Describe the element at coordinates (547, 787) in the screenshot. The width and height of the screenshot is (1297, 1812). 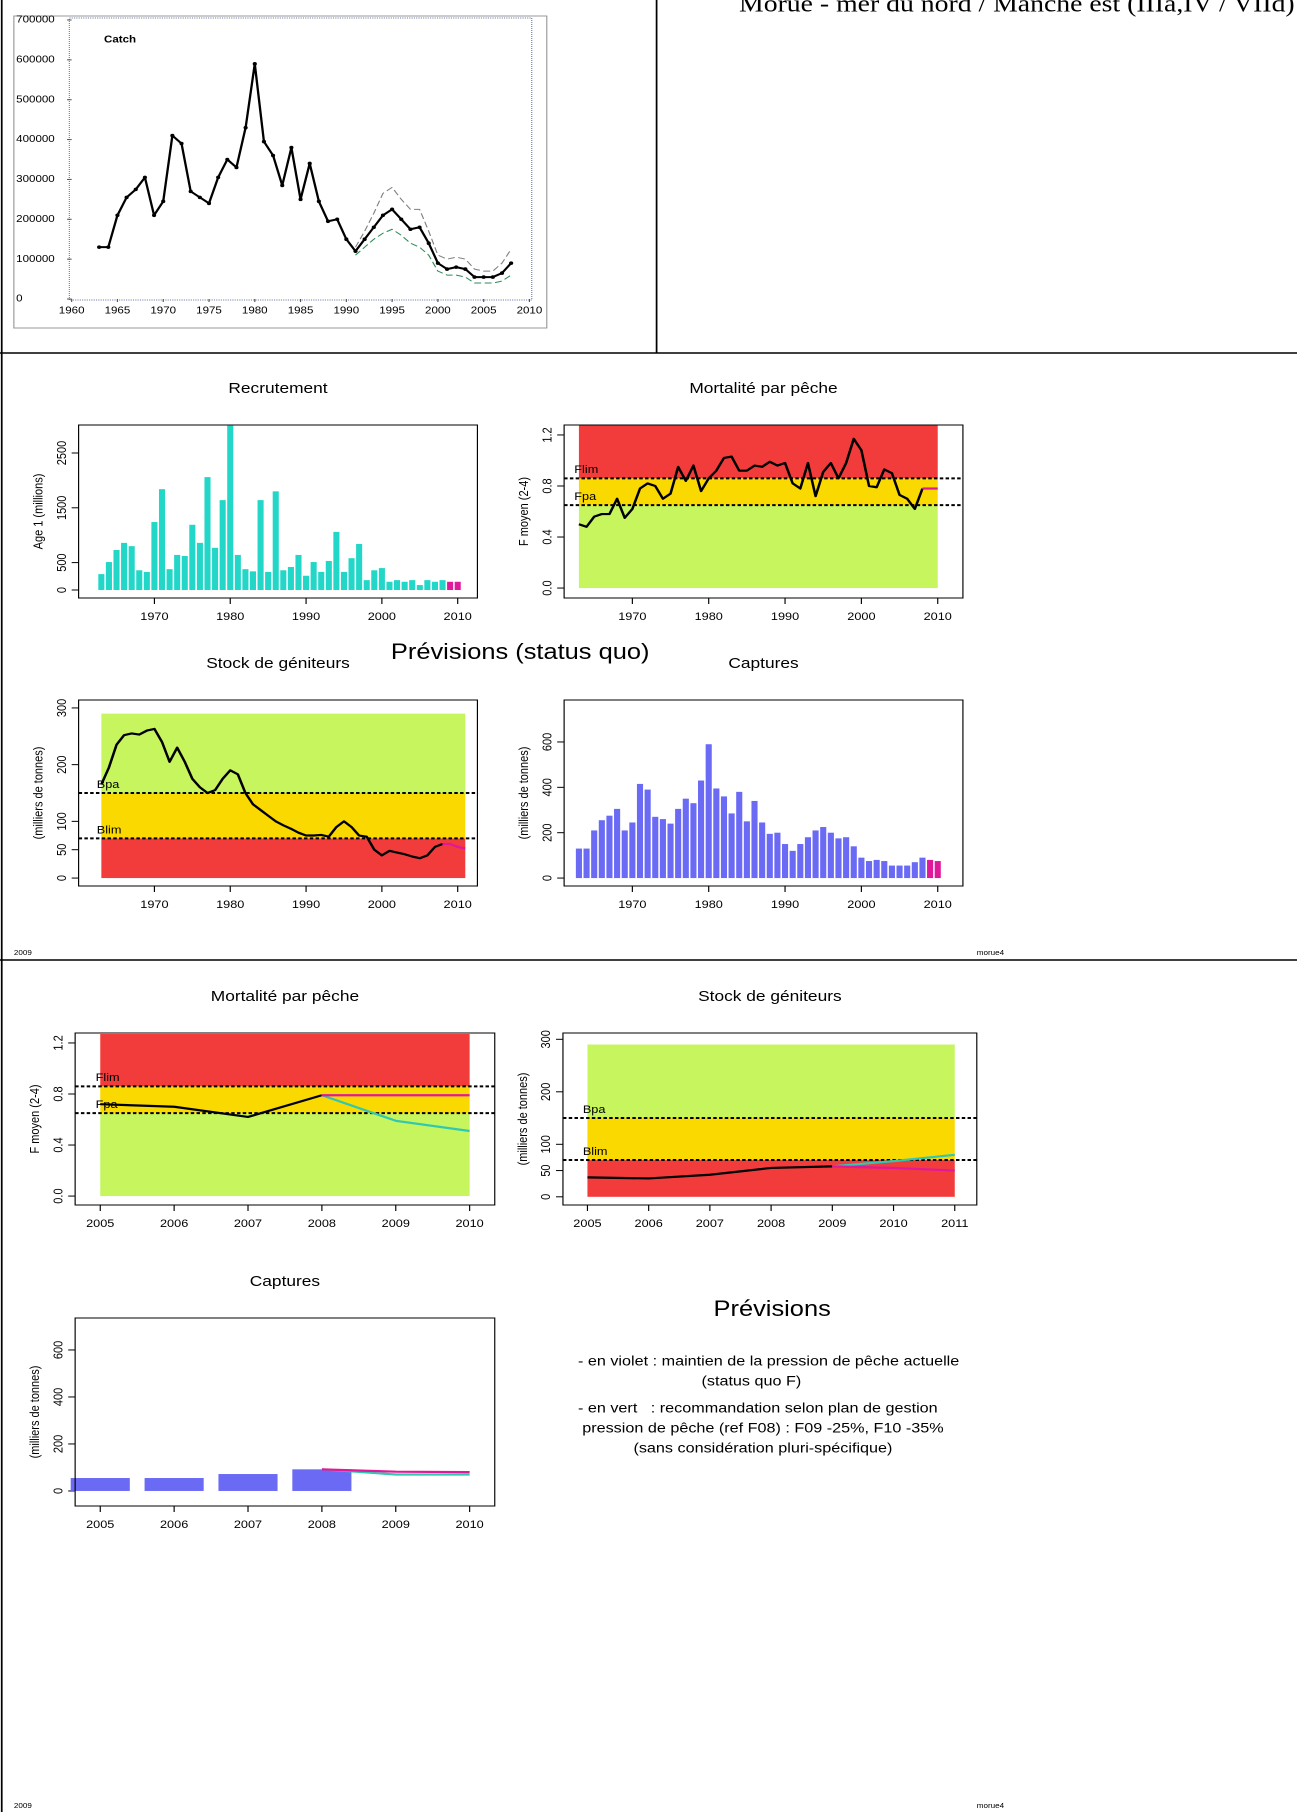
I see `y-tick-label: 400` at that location.